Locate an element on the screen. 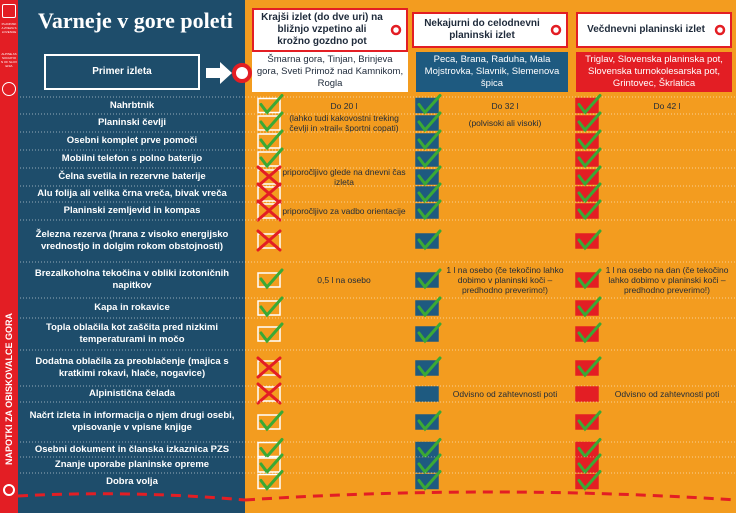 The height and width of the screenshot is (513, 736). column-title: Nekajurni do celodnevni planinski izlet is located at coordinates (490, 30).